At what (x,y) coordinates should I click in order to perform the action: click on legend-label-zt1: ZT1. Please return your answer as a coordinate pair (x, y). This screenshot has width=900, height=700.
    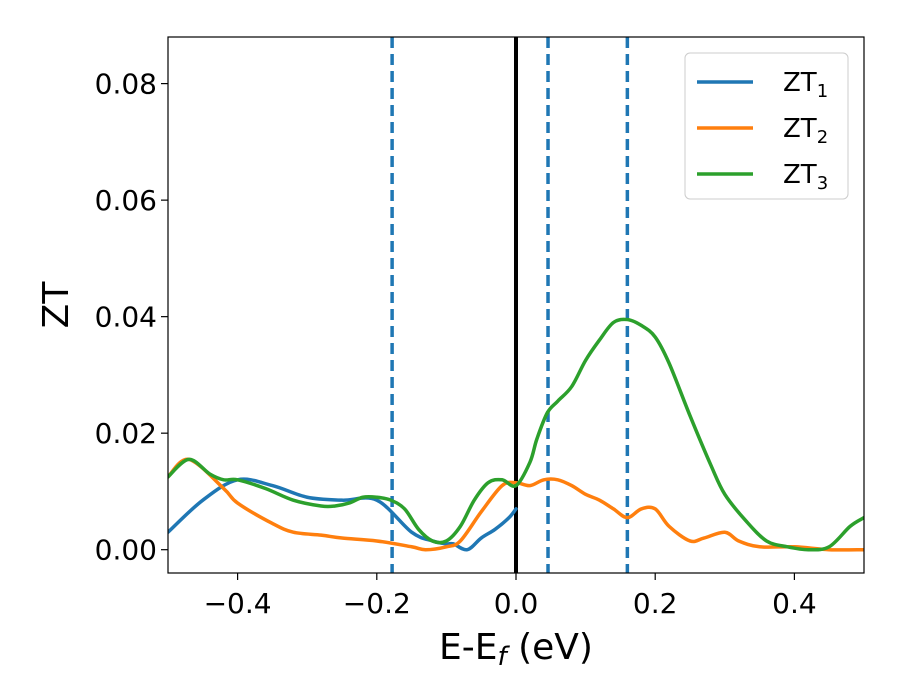
    Looking at the image, I should click on (805, 85).